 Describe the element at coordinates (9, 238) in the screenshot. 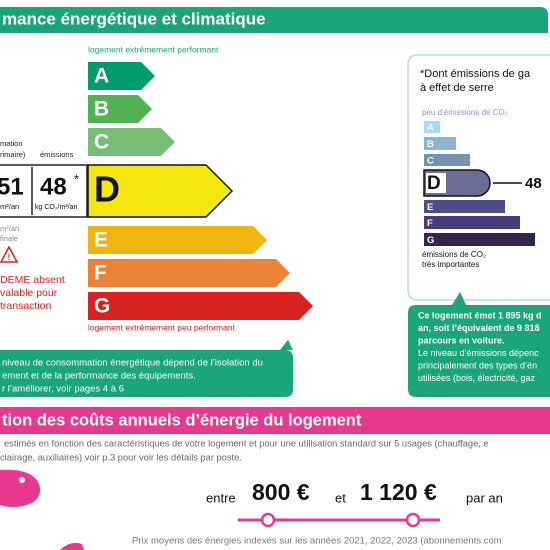

I see `final-label: finale` at that location.